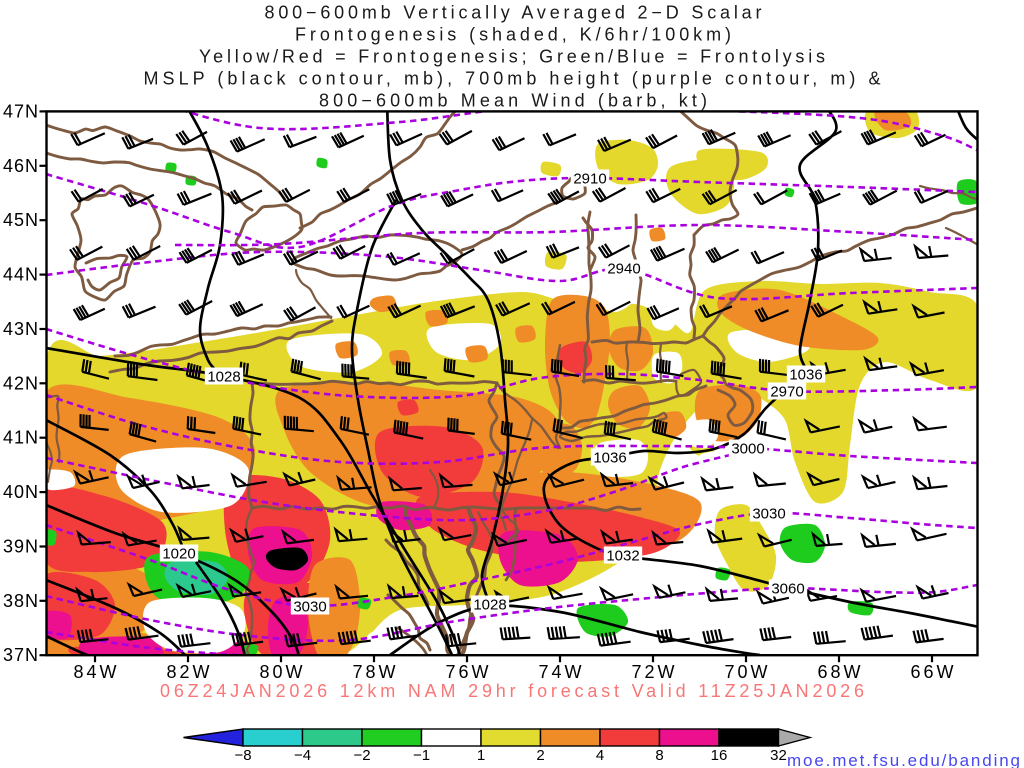  What do you see at coordinates (20, 438) in the screenshot?
I see `svg-text: 41N` at bounding box center [20, 438].